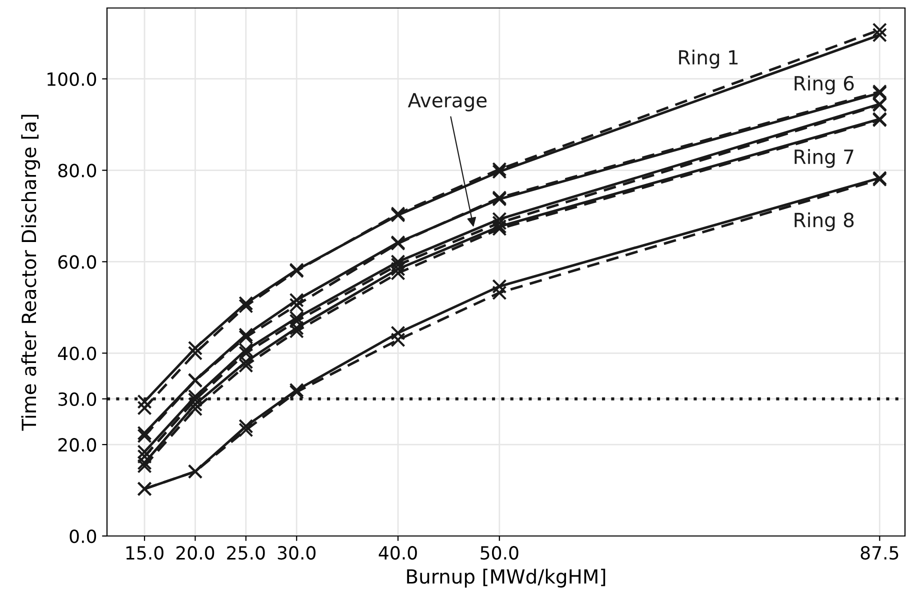  What do you see at coordinates (824, 158) in the screenshot?
I see `series-label: Ring 7` at bounding box center [824, 158].